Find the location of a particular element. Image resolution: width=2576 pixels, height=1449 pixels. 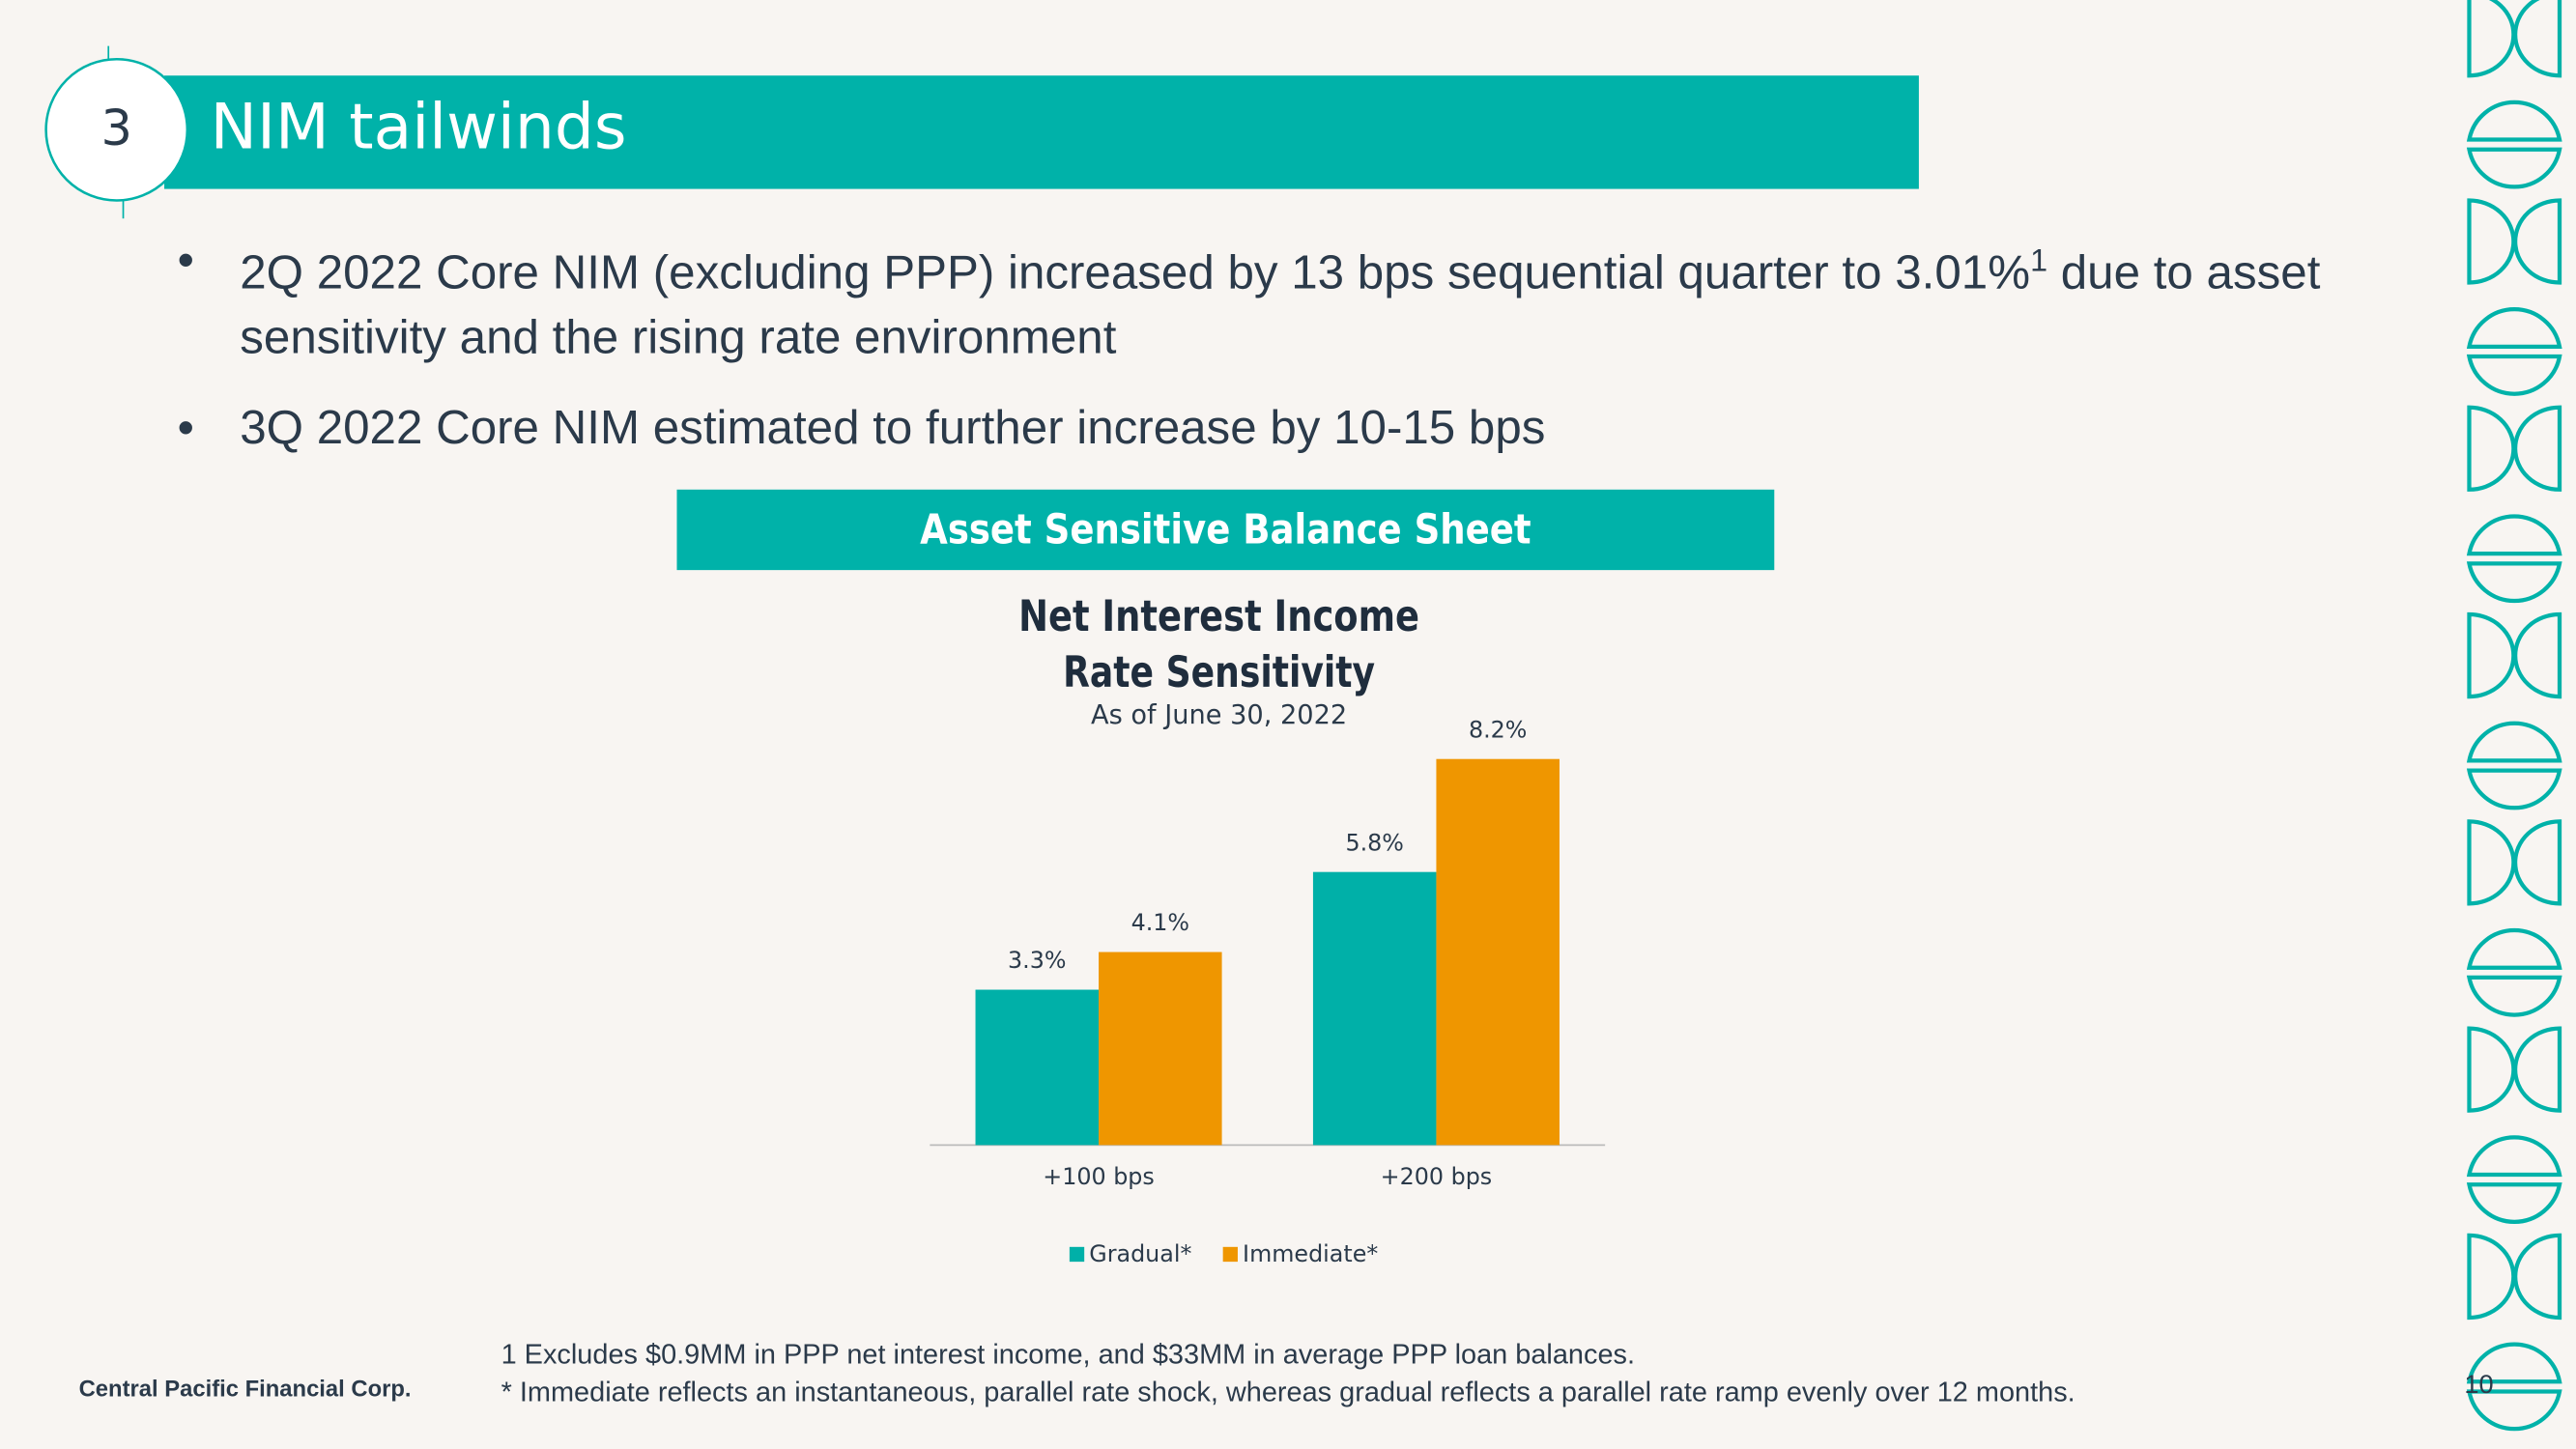

value-label: 5.8% is located at coordinates (1374, 842).